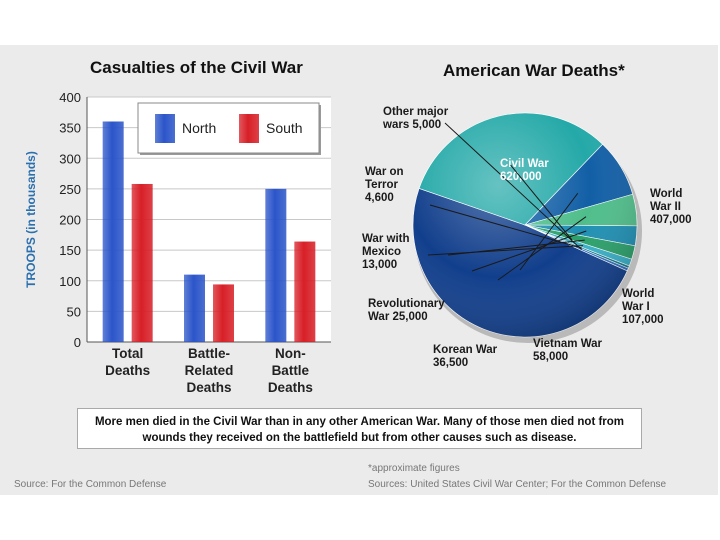 Image resolution: width=720 pixels, height=540 pixels. I want to click on x-category-label: Battle-, so click(209, 353).